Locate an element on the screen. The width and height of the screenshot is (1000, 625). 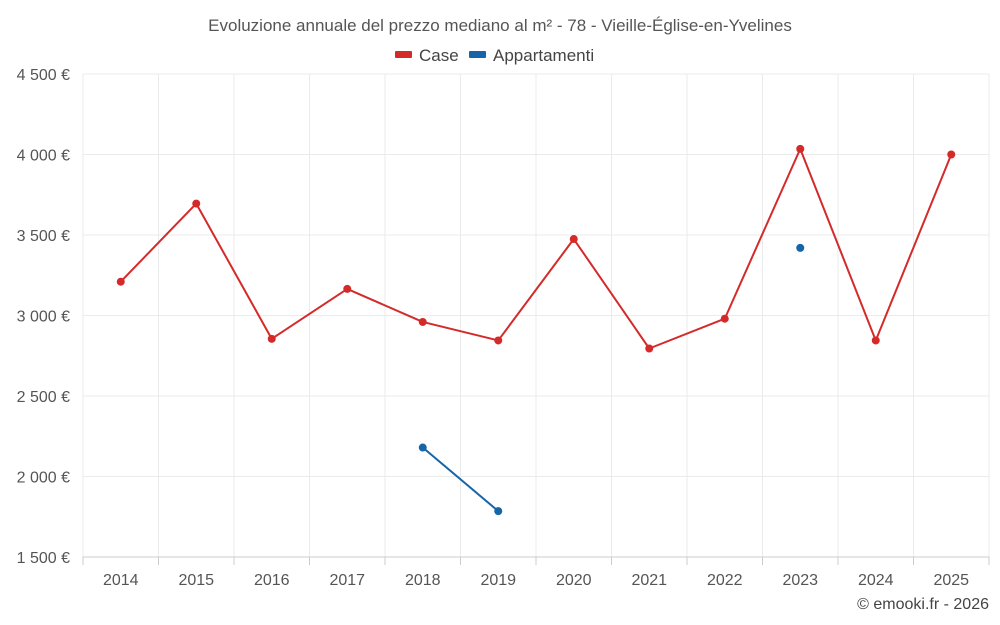
y-tick-label: 1 500 € is located at coordinates (43, 558).